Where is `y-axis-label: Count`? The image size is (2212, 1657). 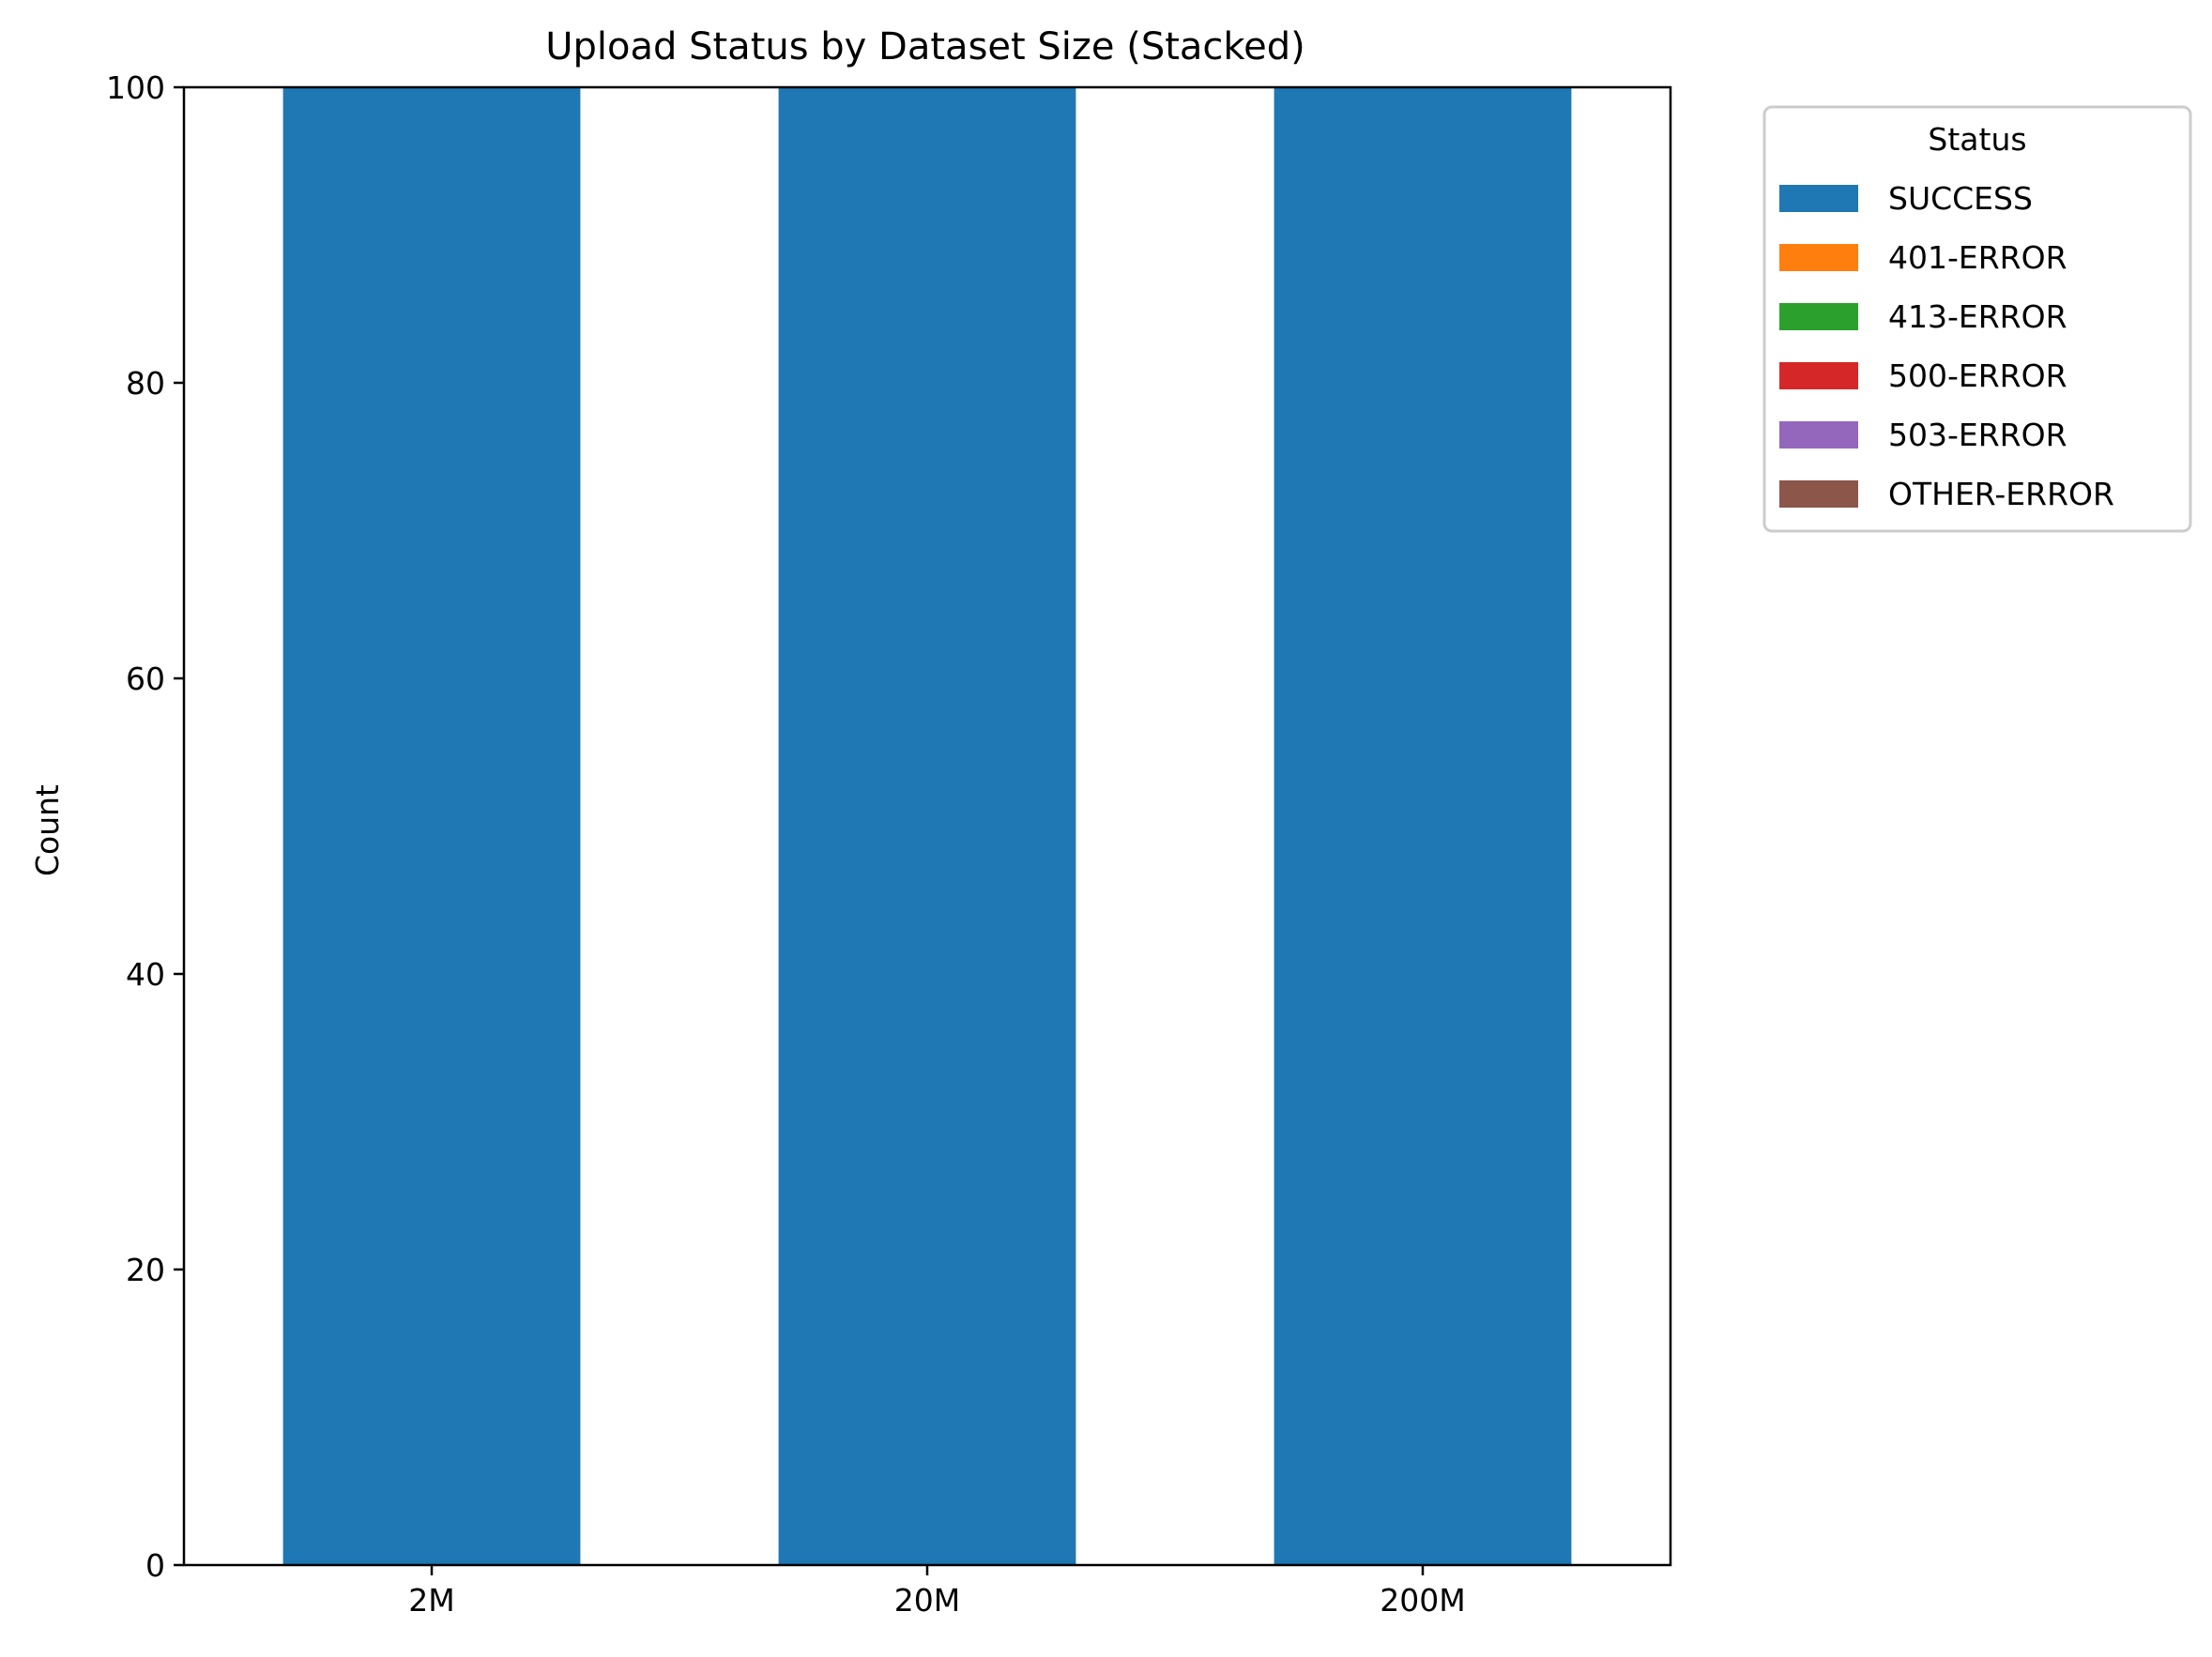
y-axis-label: Count is located at coordinates (47, 830).